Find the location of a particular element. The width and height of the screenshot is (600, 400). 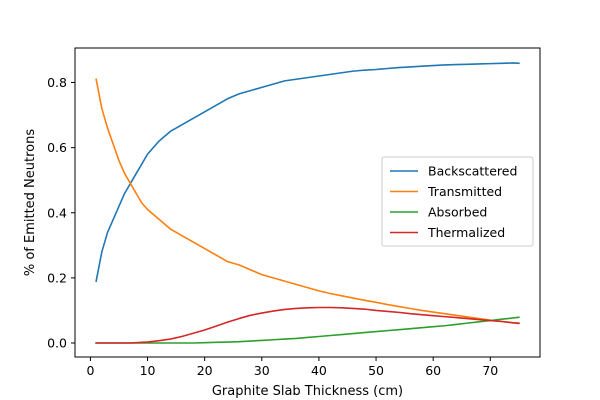

y-tick-label: 0.2 is located at coordinates (57, 277).